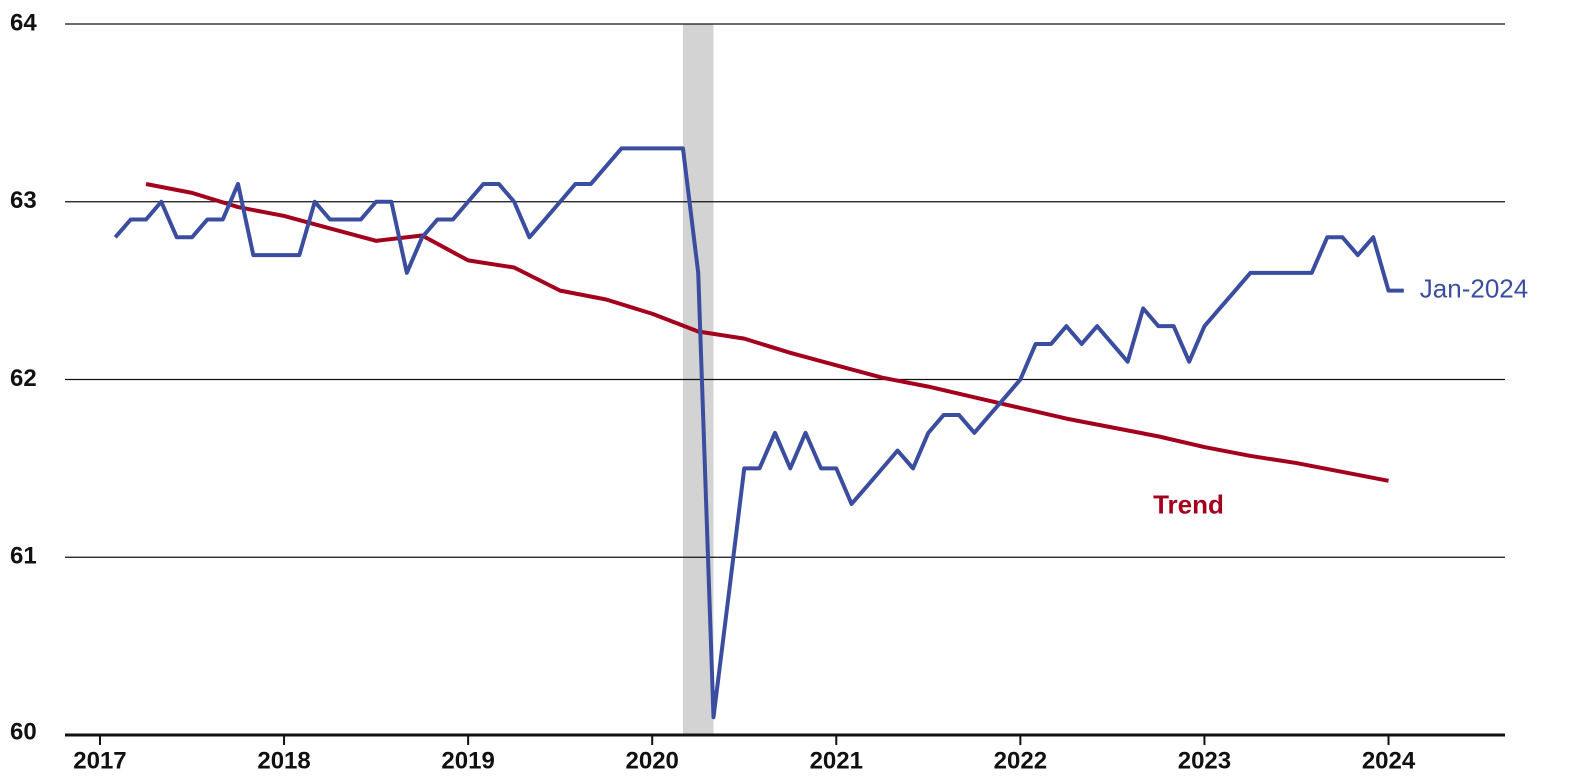  What do you see at coordinates (283, 760) in the screenshot?
I see `x-tick-label: 2018` at bounding box center [283, 760].